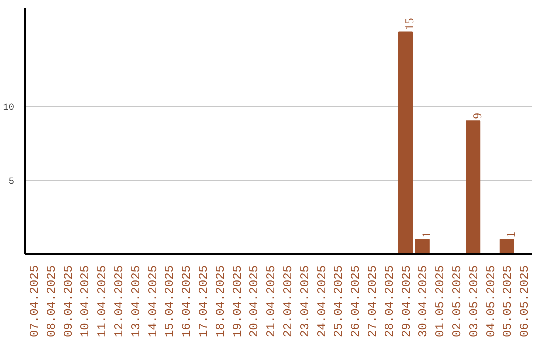 The width and height of the screenshot is (540, 340). What do you see at coordinates (51, 301) in the screenshot?
I see `x-tick-label: 08.04.2025` at bounding box center [51, 301].